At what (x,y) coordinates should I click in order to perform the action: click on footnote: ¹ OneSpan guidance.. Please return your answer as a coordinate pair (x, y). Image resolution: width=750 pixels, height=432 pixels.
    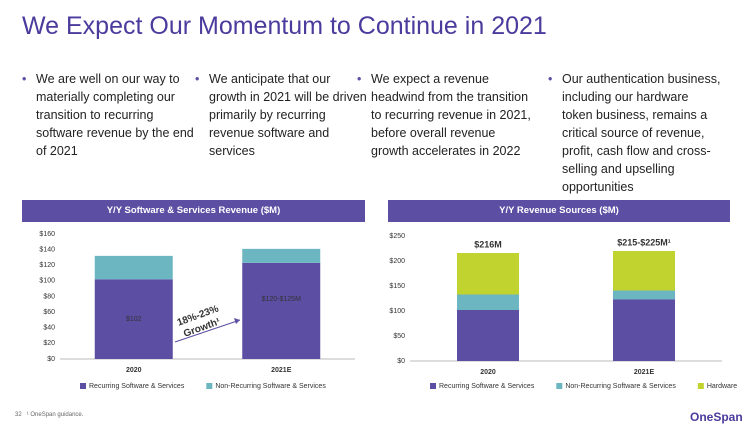
    Looking at the image, I should click on (55, 415).